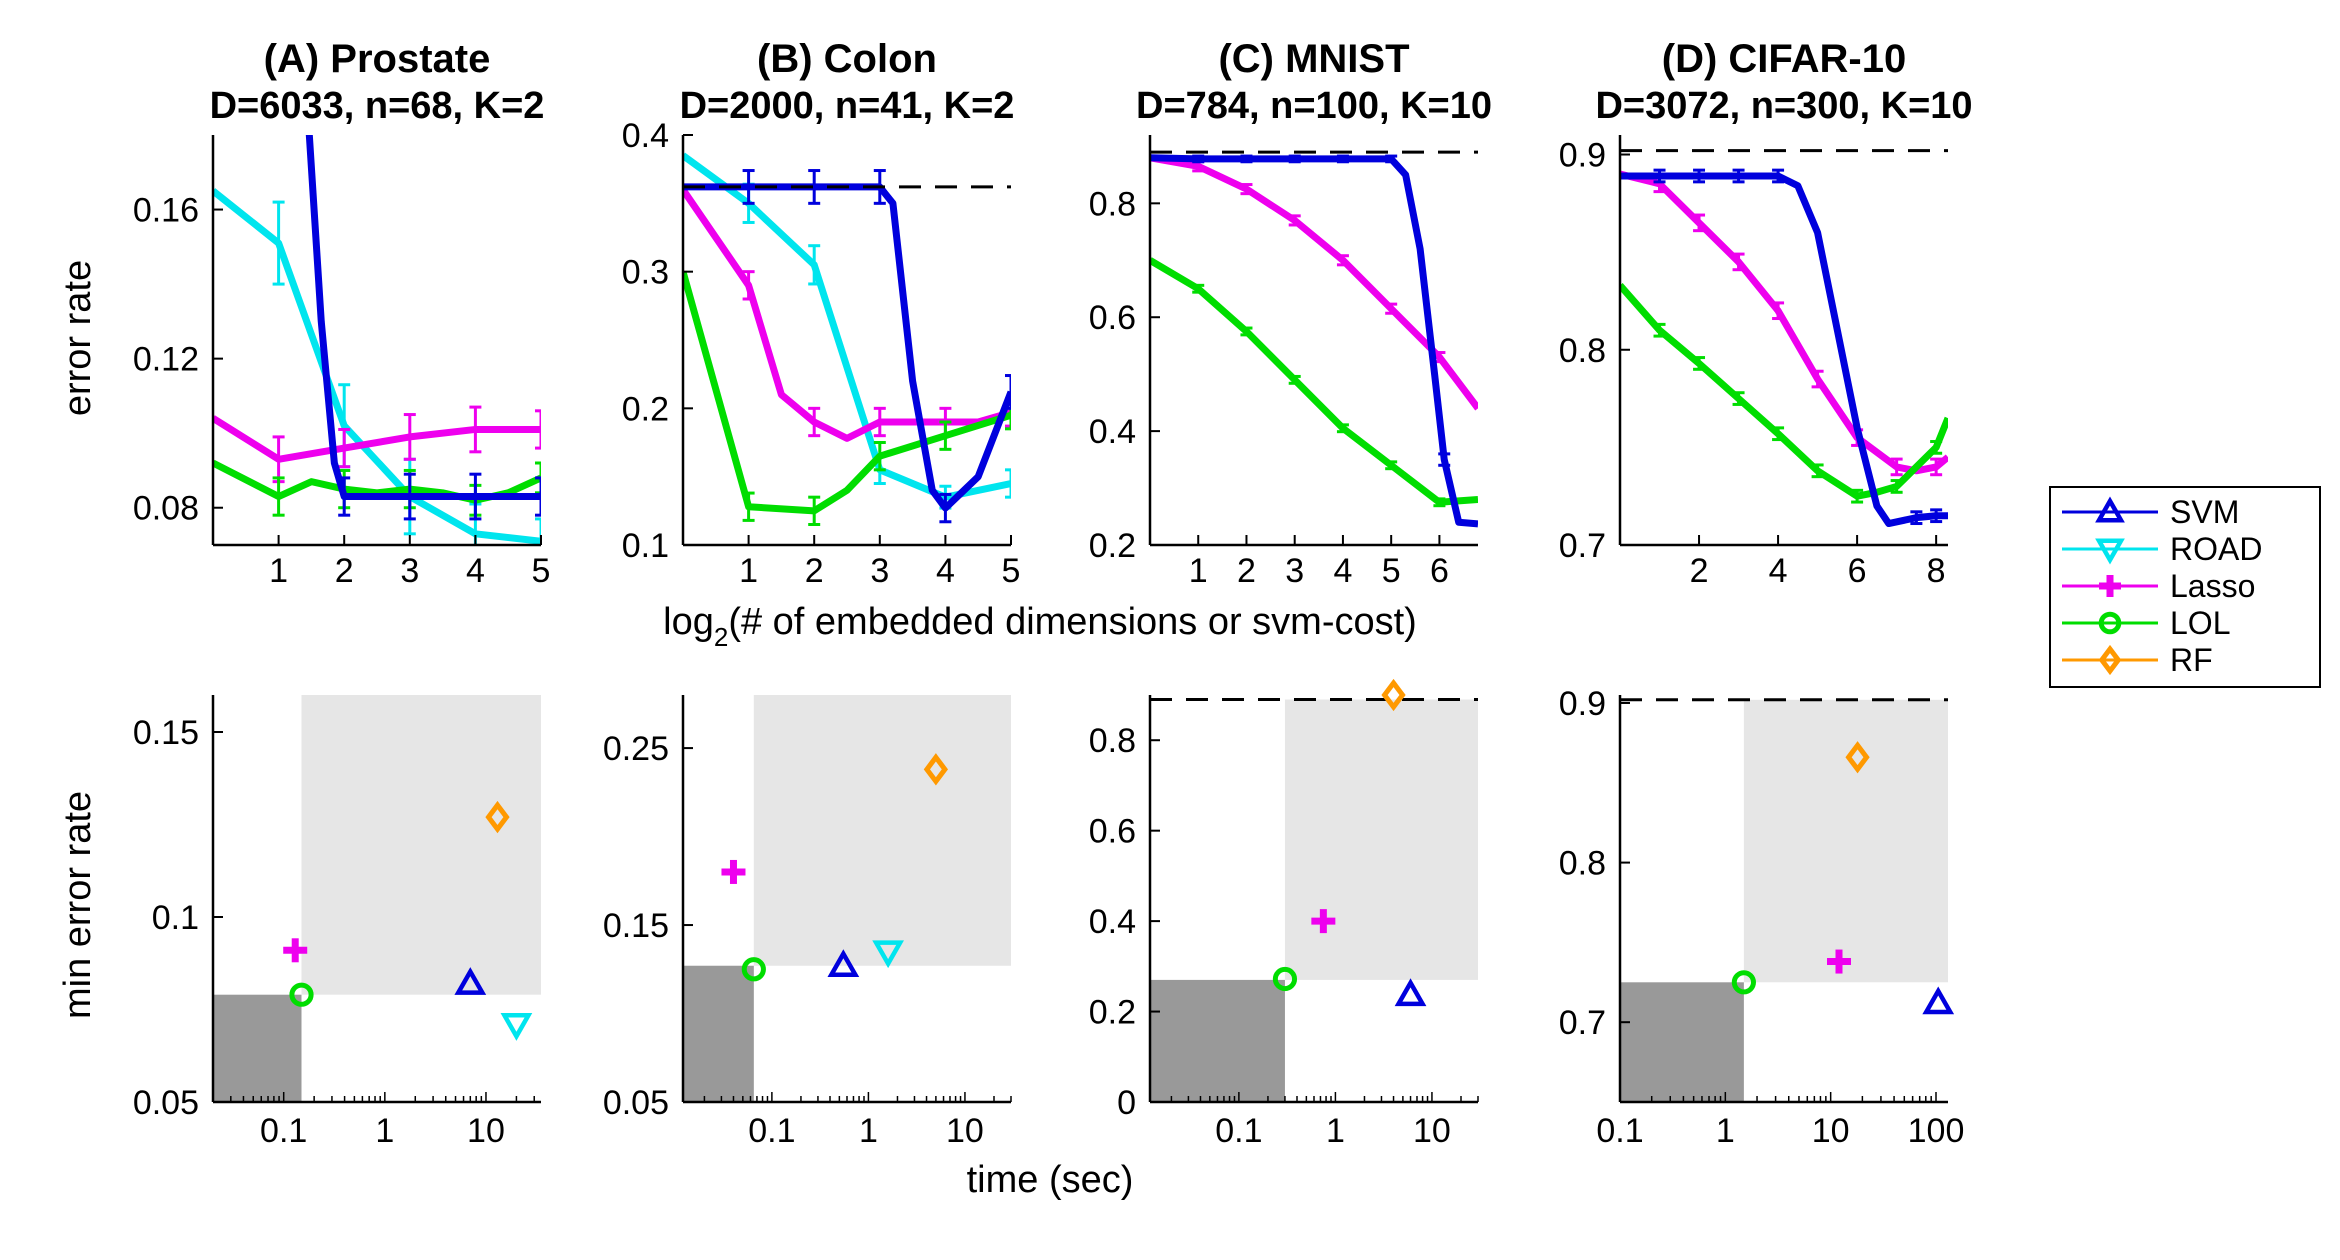 The image size is (2340, 1260). I want to click on legend-marker-road, so click(2110, 551).